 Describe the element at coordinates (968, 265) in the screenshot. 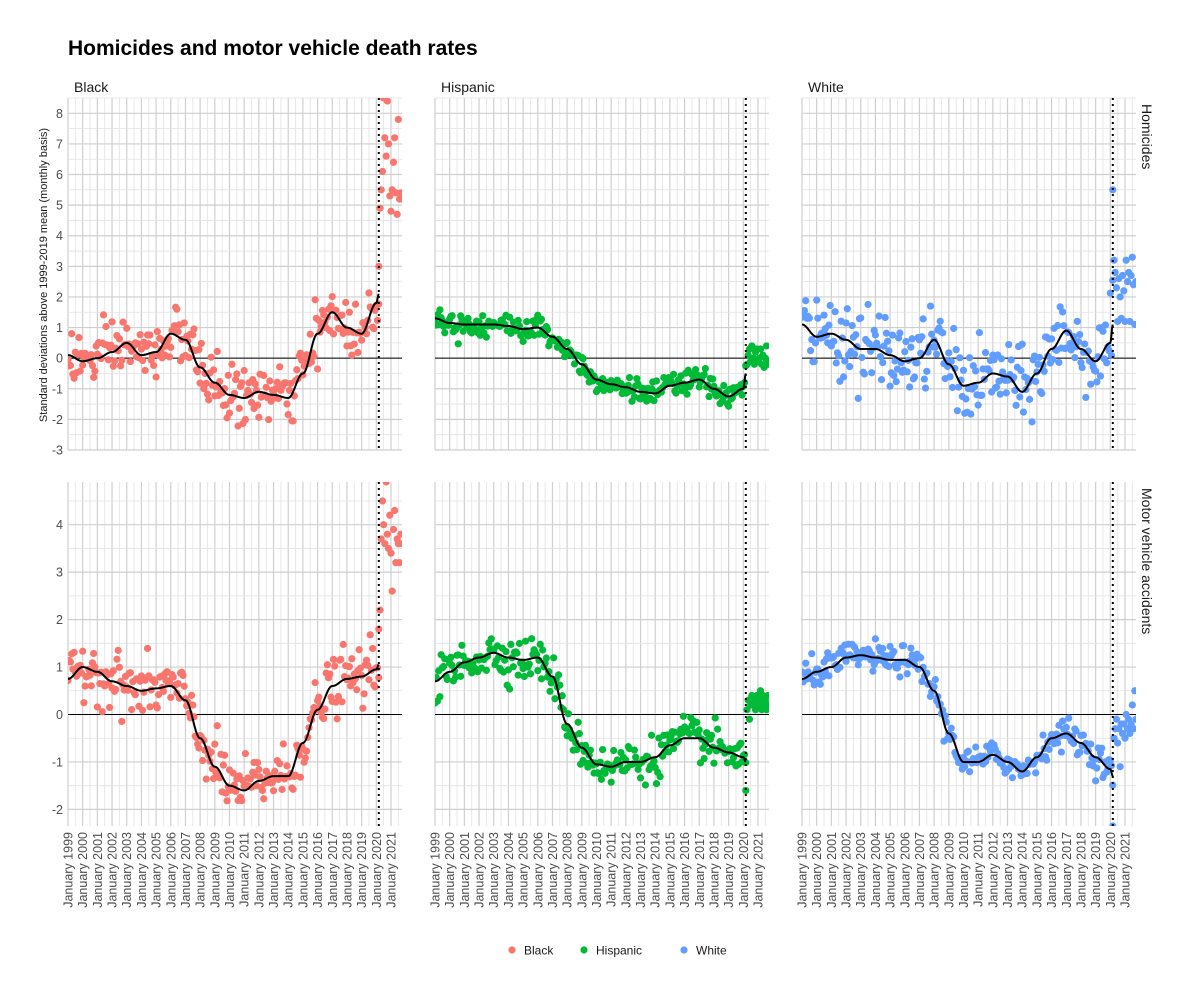

I see `panel-homicides-white: White` at that location.